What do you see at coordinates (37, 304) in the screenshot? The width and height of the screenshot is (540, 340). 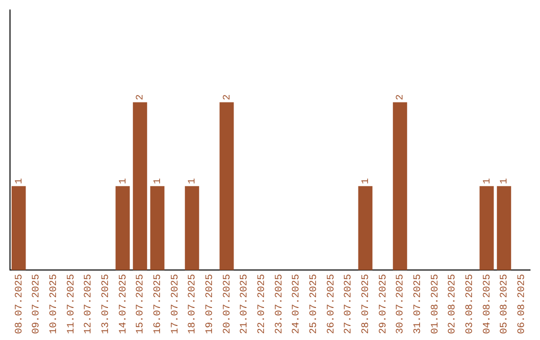 I see `x-tick-label: 09.07.2025` at bounding box center [37, 304].